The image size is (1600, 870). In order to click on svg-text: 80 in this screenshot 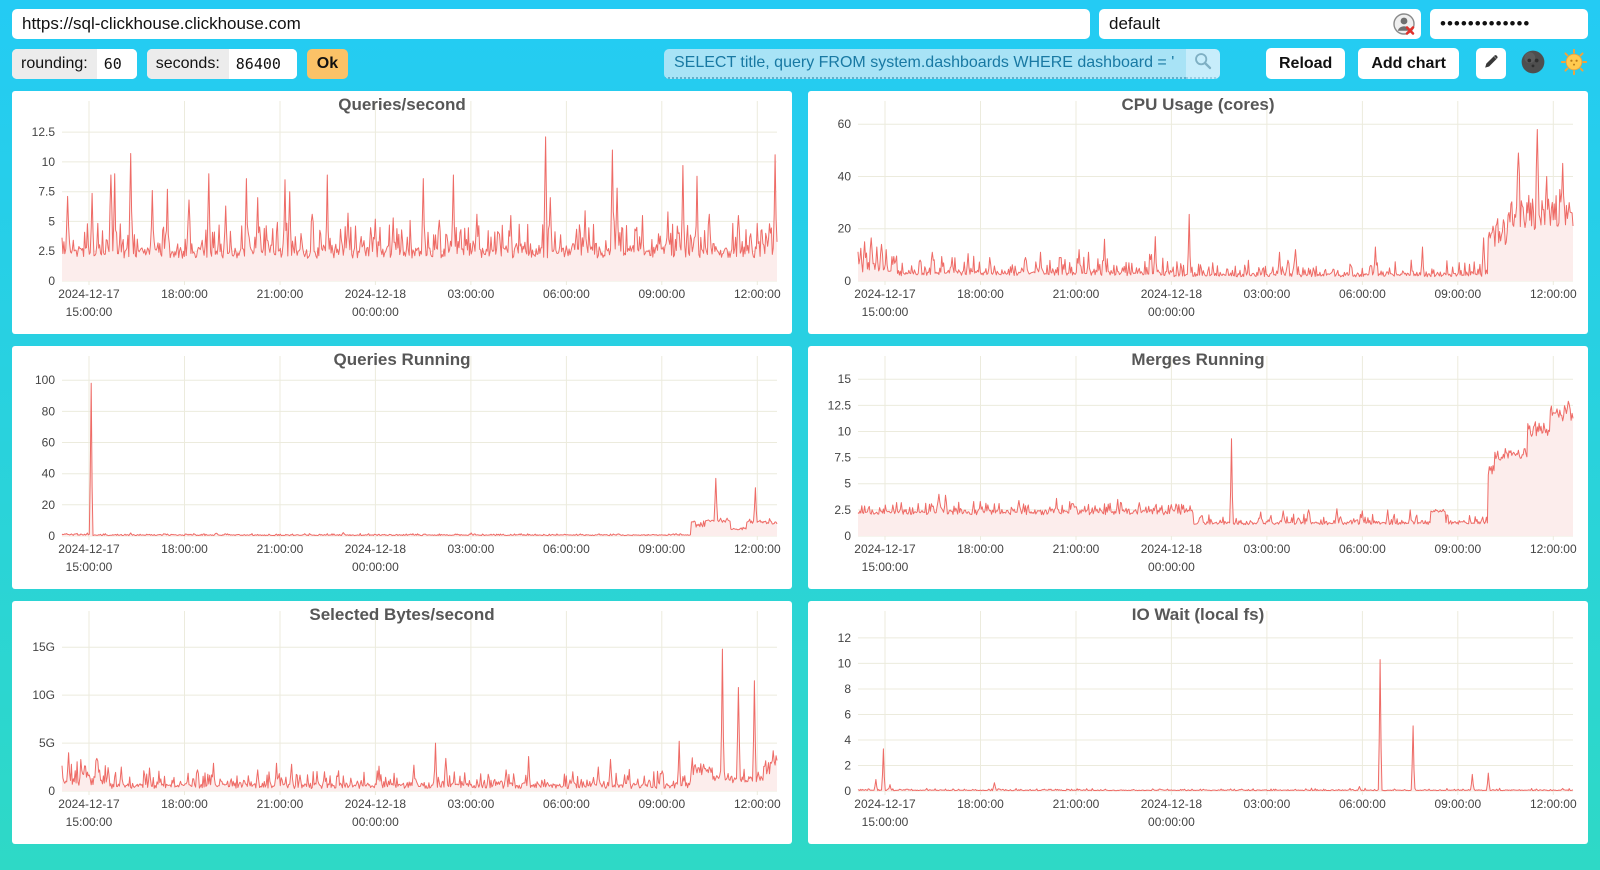, I will do `click(49, 411)`.